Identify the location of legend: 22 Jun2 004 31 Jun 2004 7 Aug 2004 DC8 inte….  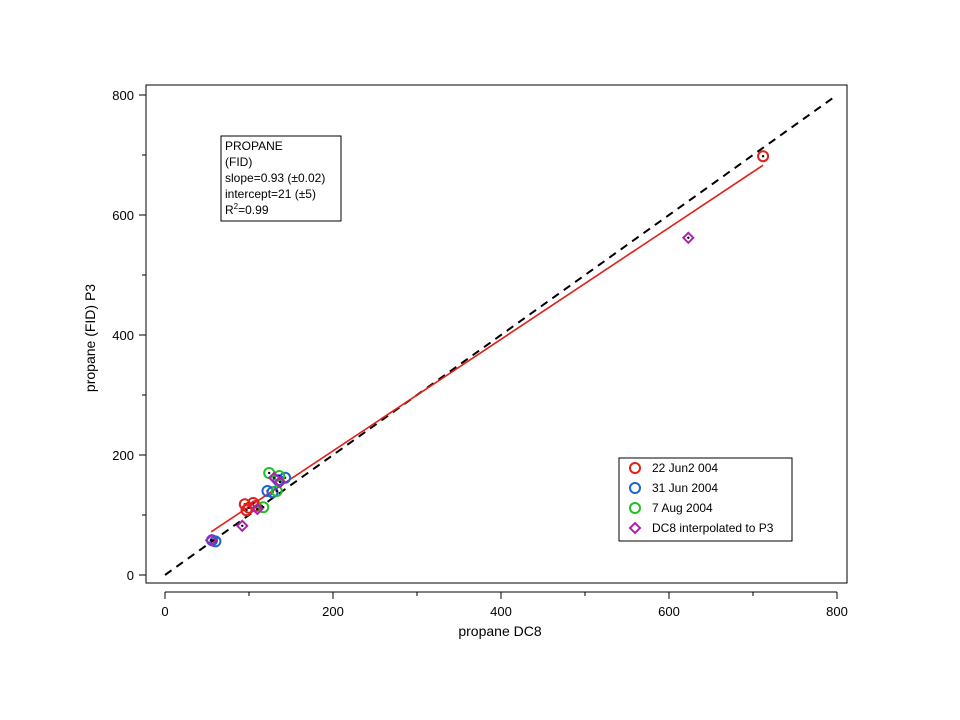
(705, 499).